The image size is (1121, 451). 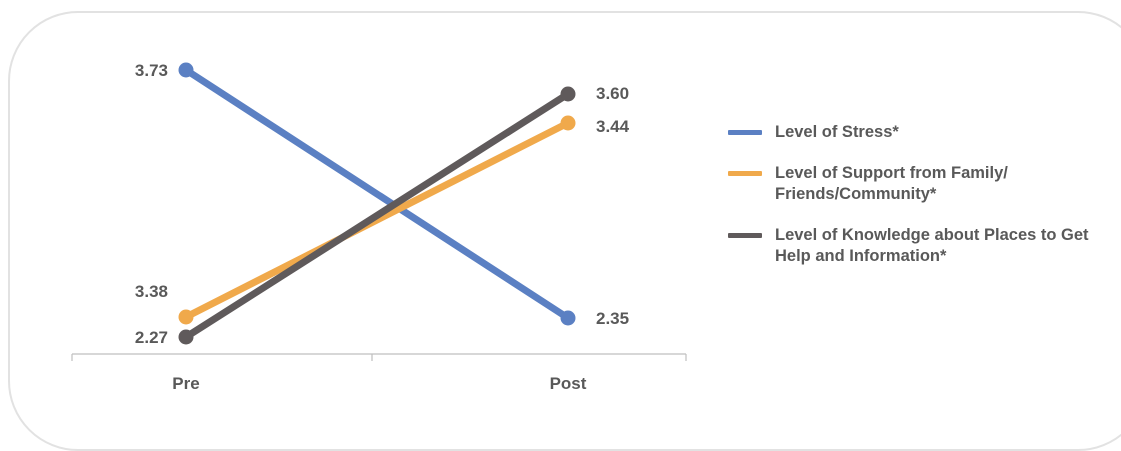 What do you see at coordinates (379, 373) in the screenshot?
I see `x-axis: Pre Post` at bounding box center [379, 373].